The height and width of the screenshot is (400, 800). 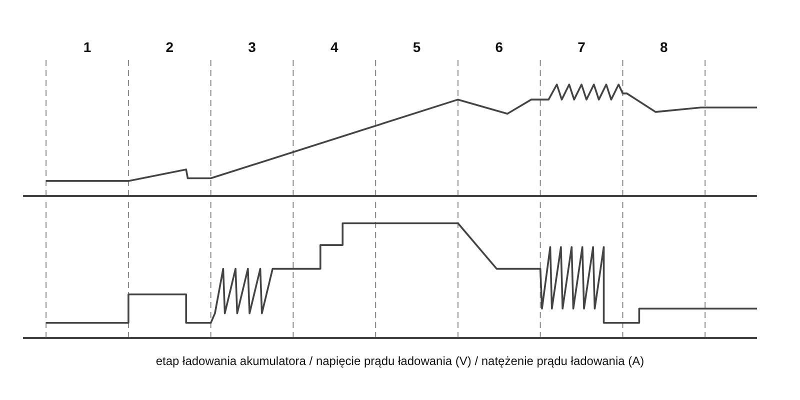 What do you see at coordinates (582, 47) in the screenshot?
I see `x-tick-label: 7` at bounding box center [582, 47].